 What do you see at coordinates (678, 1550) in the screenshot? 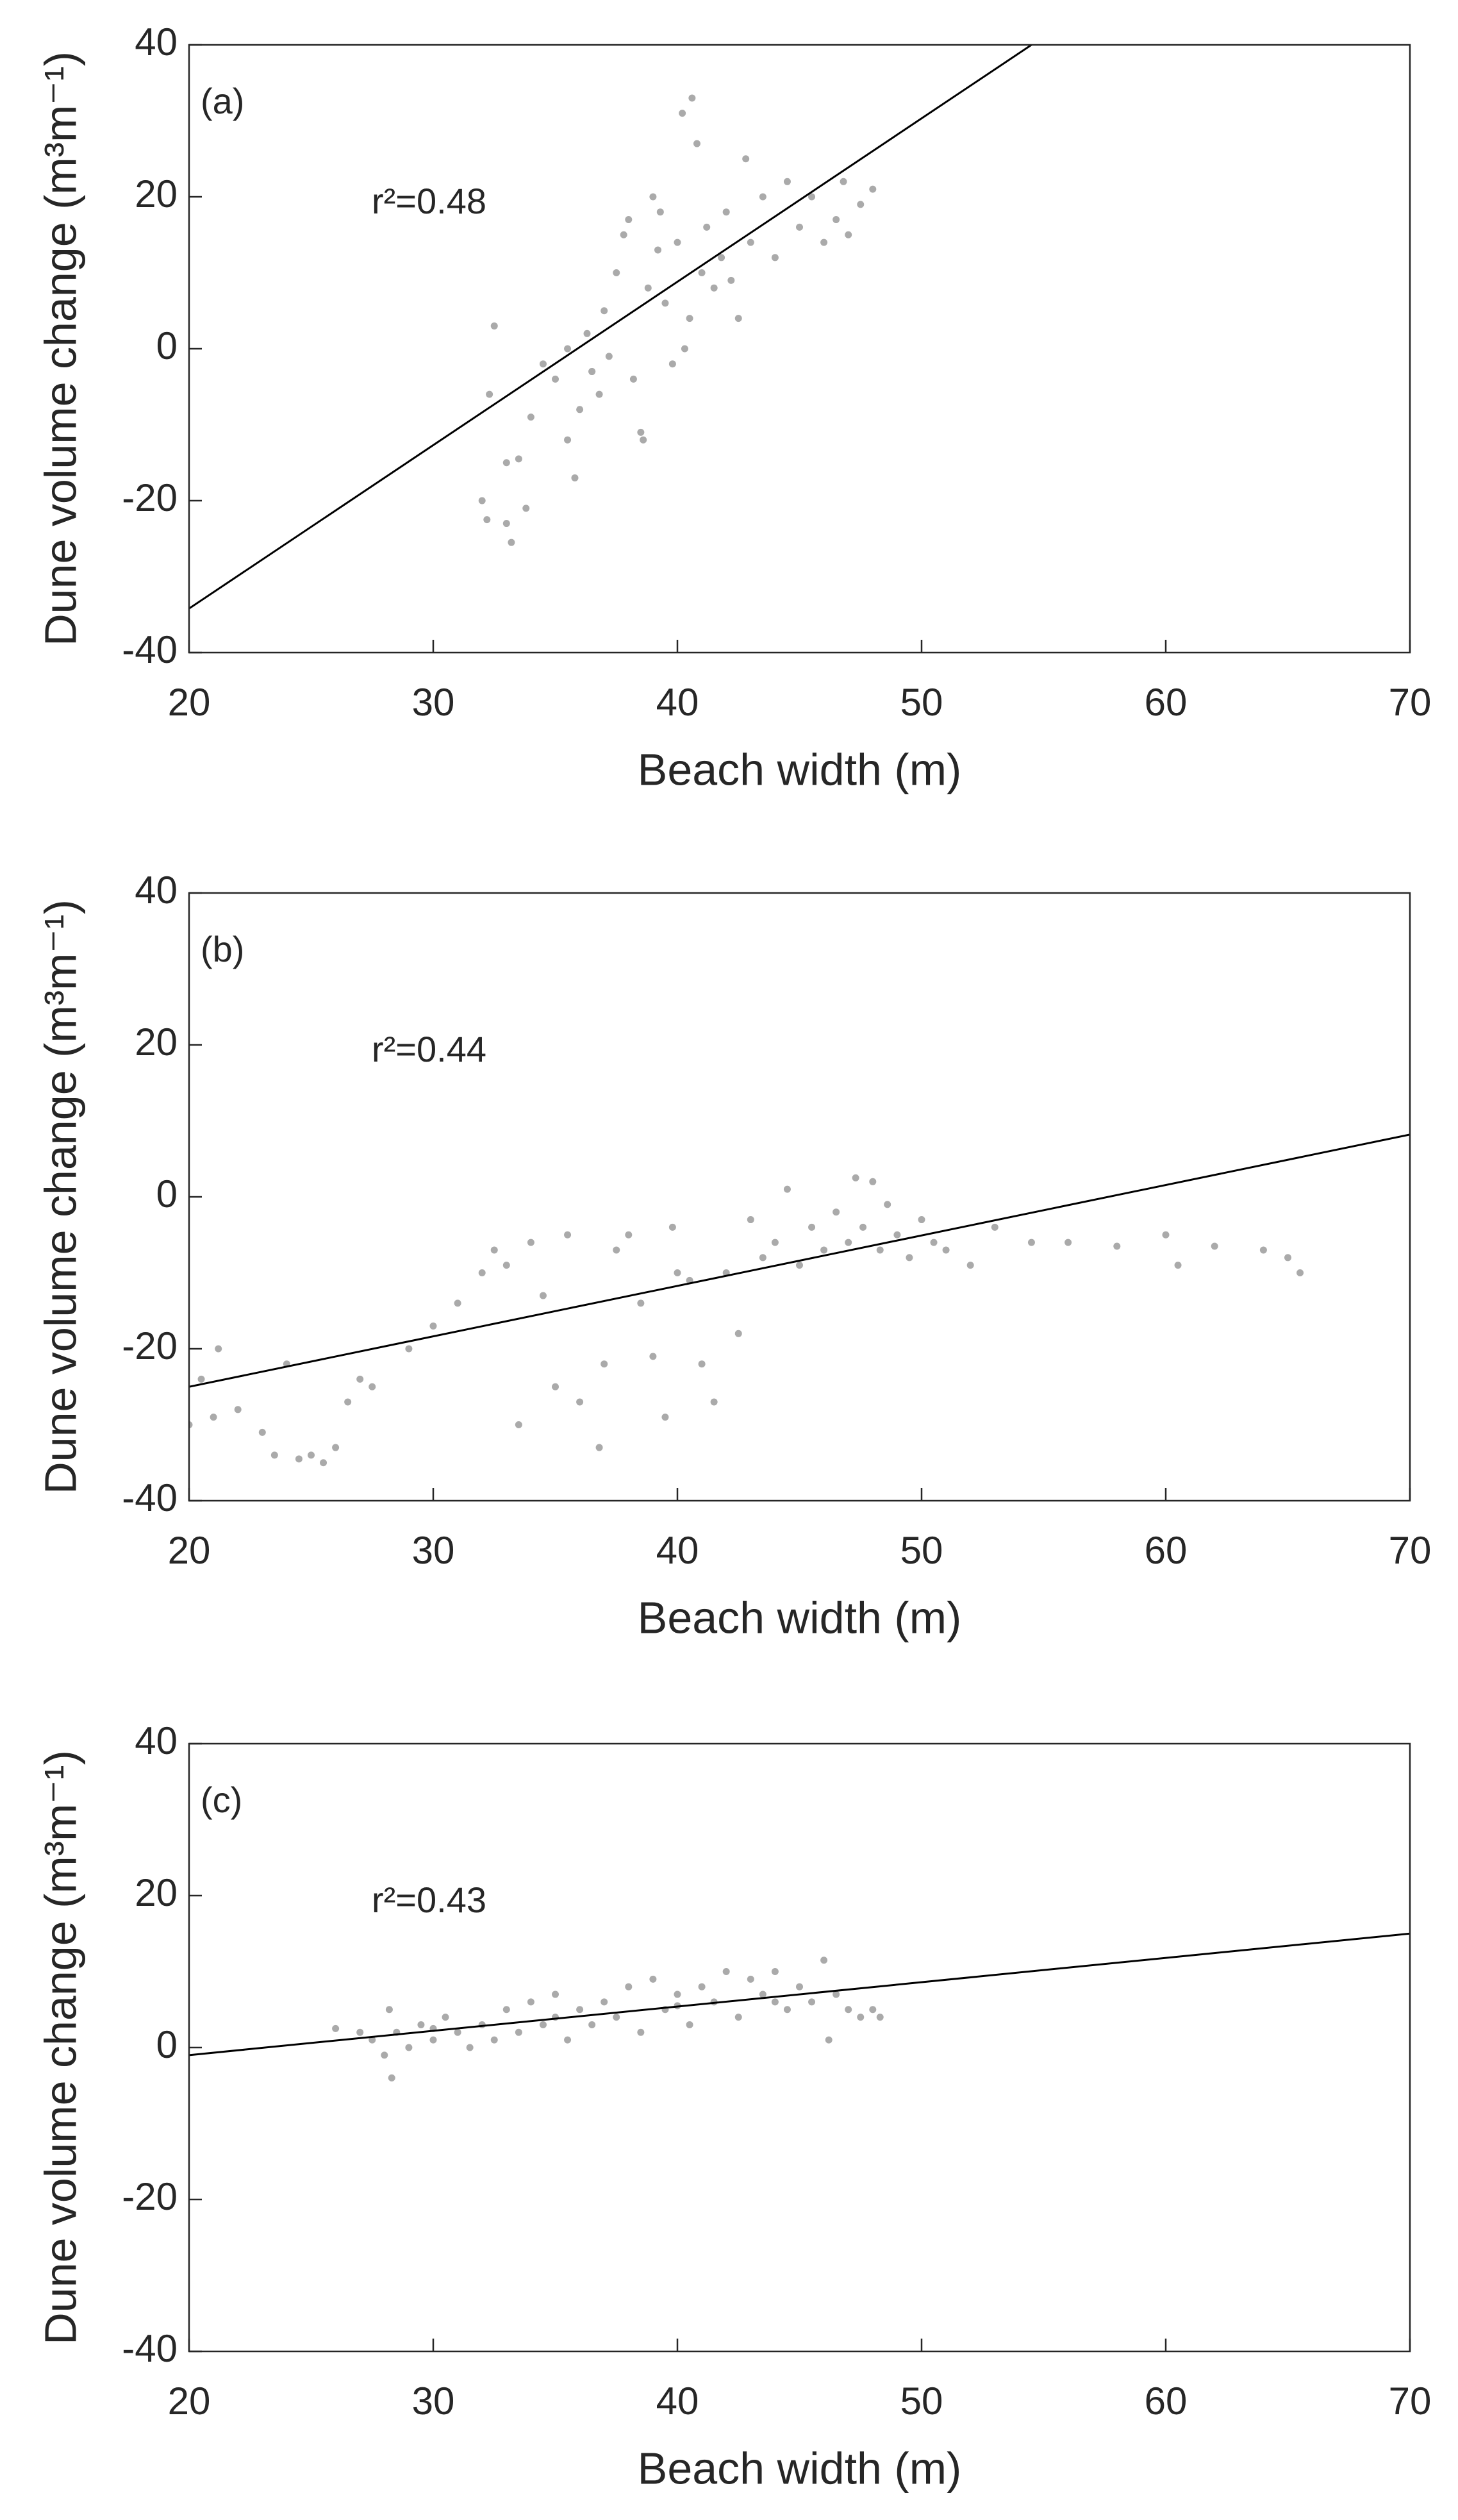
I see `x-tick-label: 40` at bounding box center [678, 1550].